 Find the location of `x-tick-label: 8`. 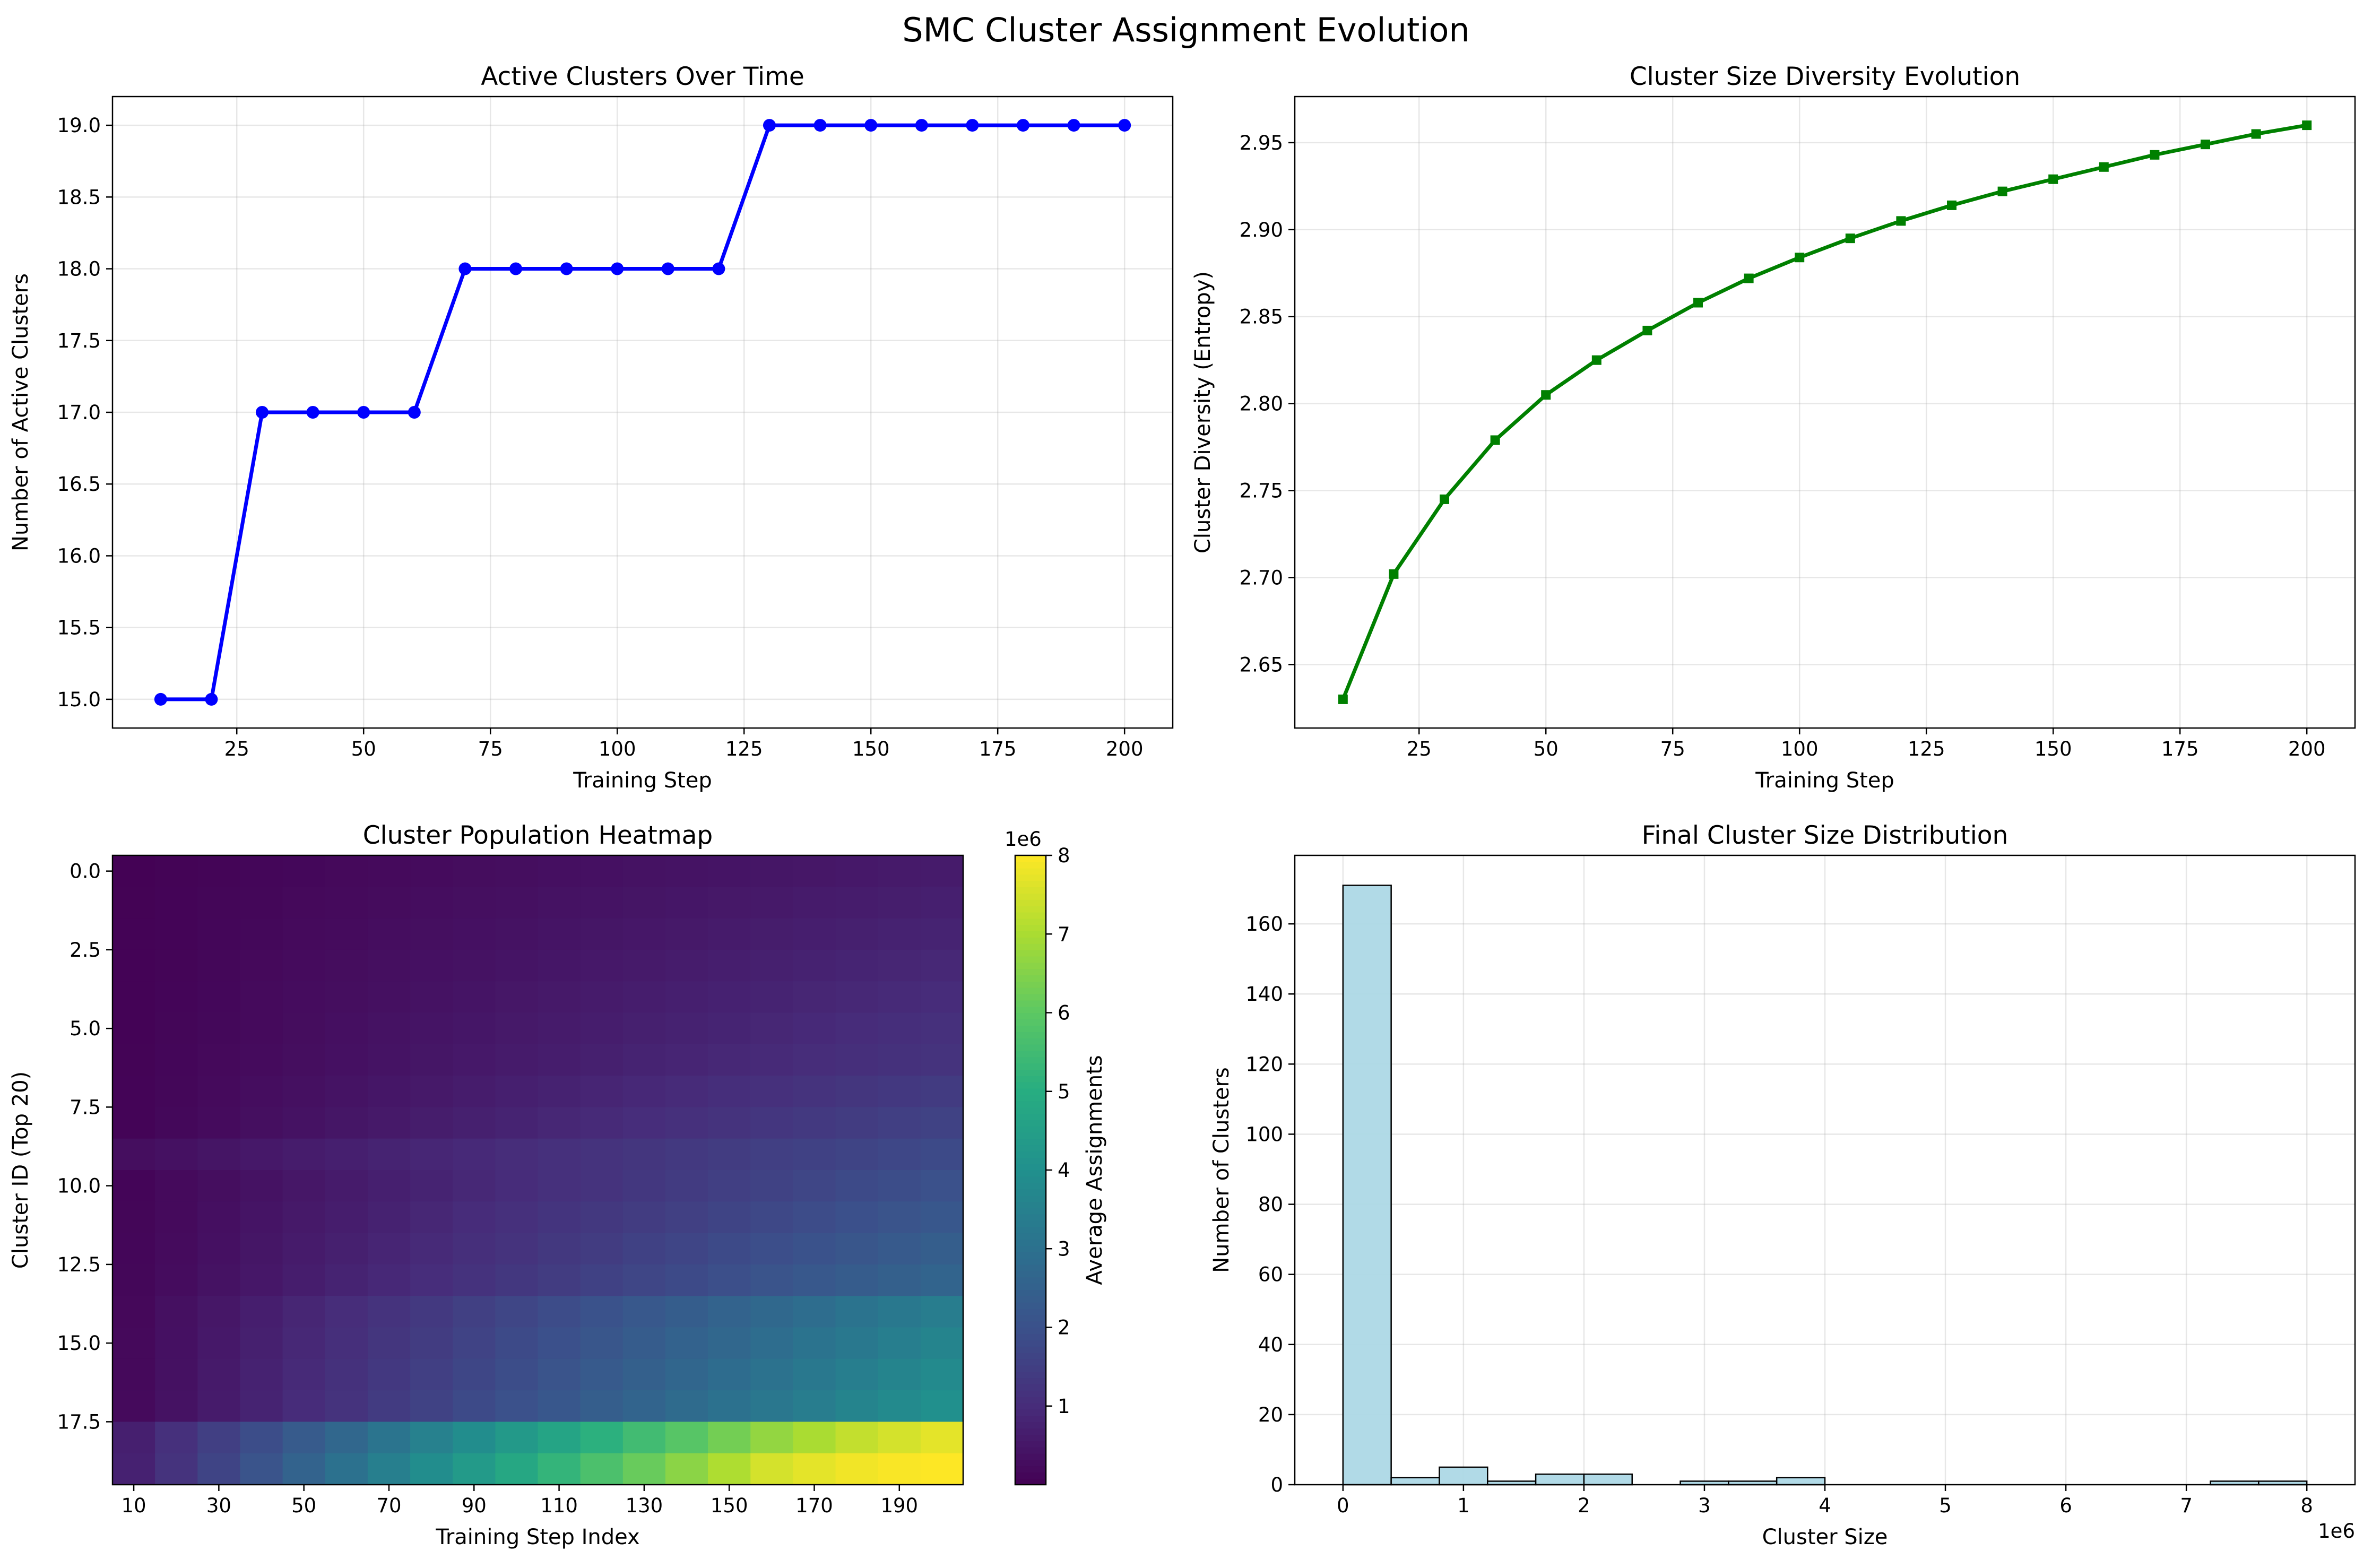

x-tick-label: 8 is located at coordinates (2306, 1505).